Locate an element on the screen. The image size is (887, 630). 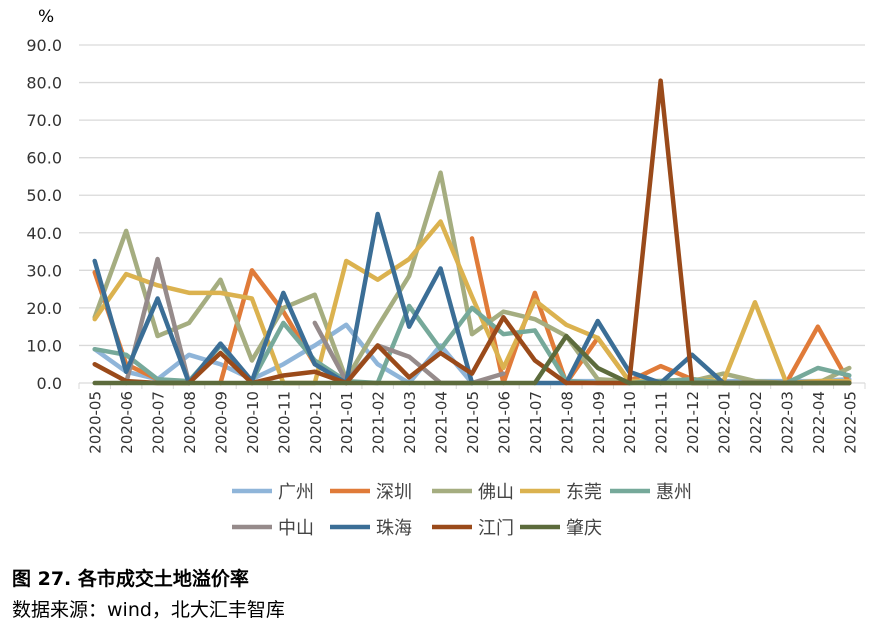
legend-label: 佛山 is located at coordinates (496, 492).